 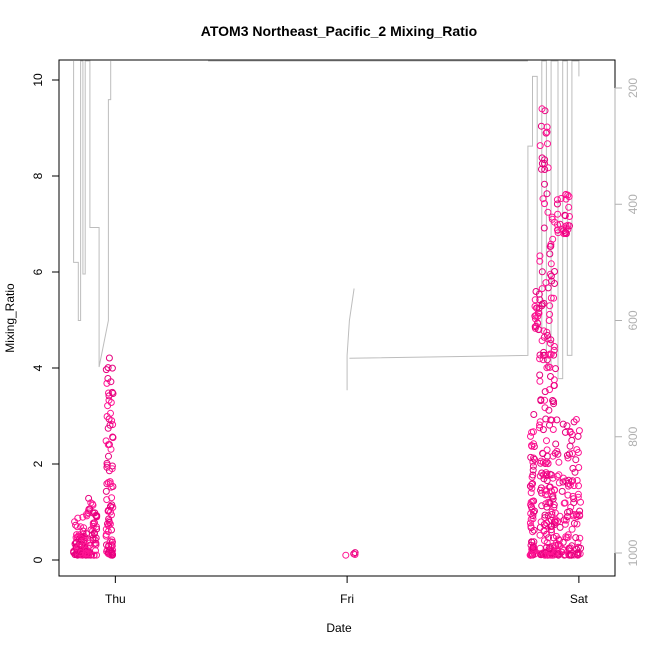 What do you see at coordinates (38, 80) in the screenshot?
I see `y-tick-label: 10` at bounding box center [38, 80].